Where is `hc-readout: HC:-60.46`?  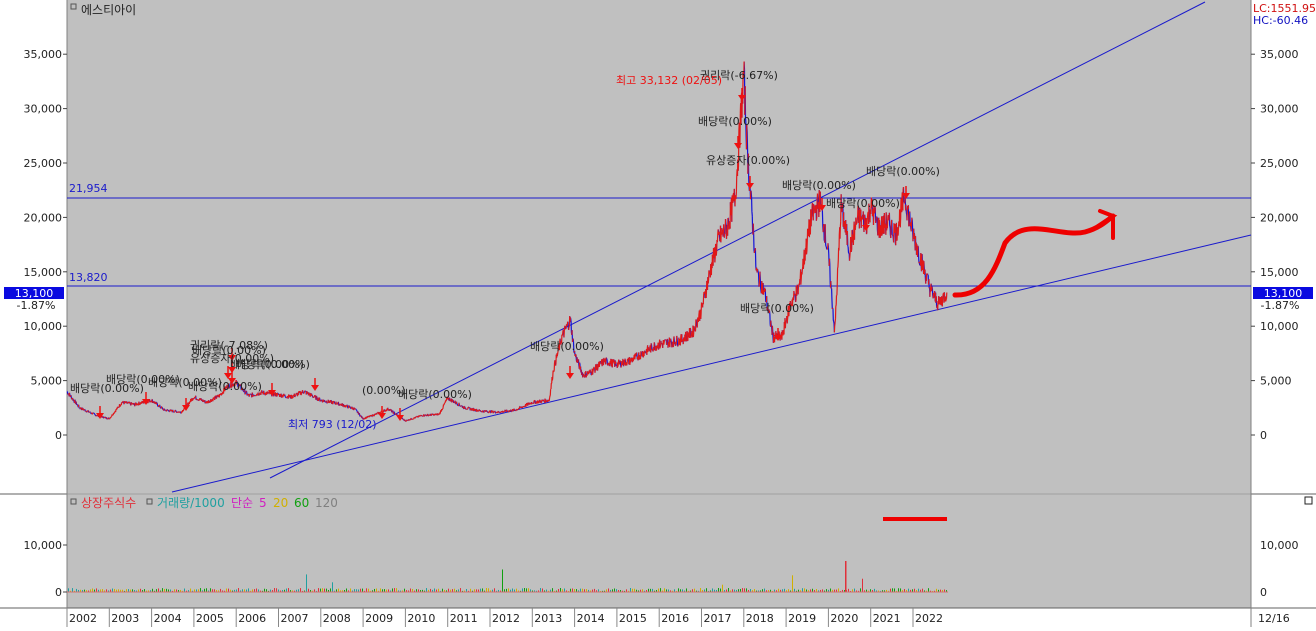 hc-readout: HC:-60.46 is located at coordinates (1280, 20).